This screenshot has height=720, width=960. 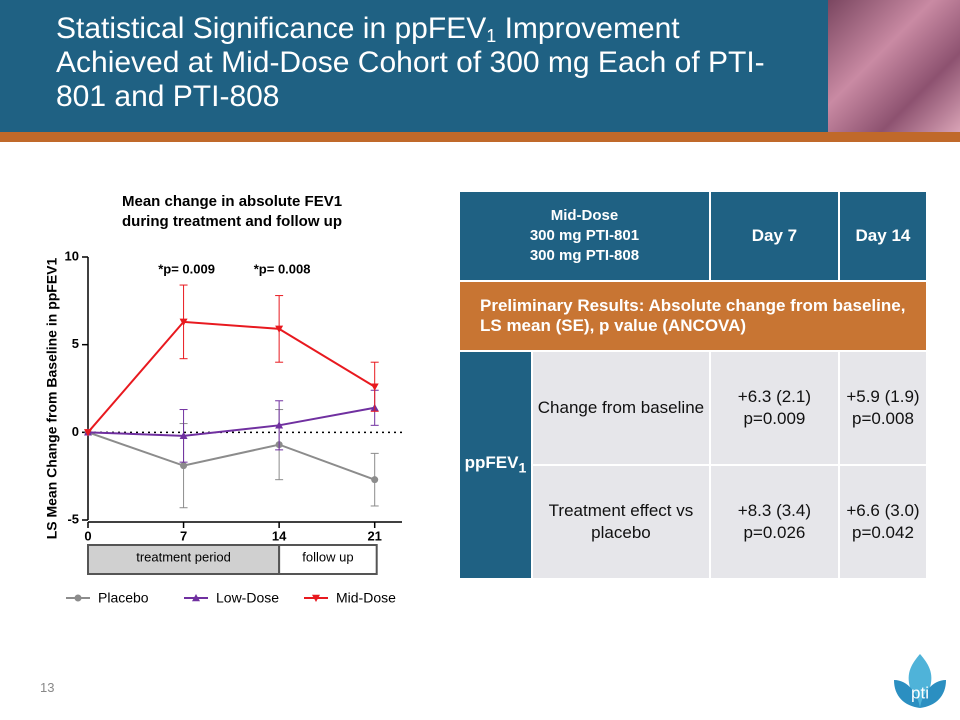 I want to click on column-header: Day 14, so click(x=883, y=236).